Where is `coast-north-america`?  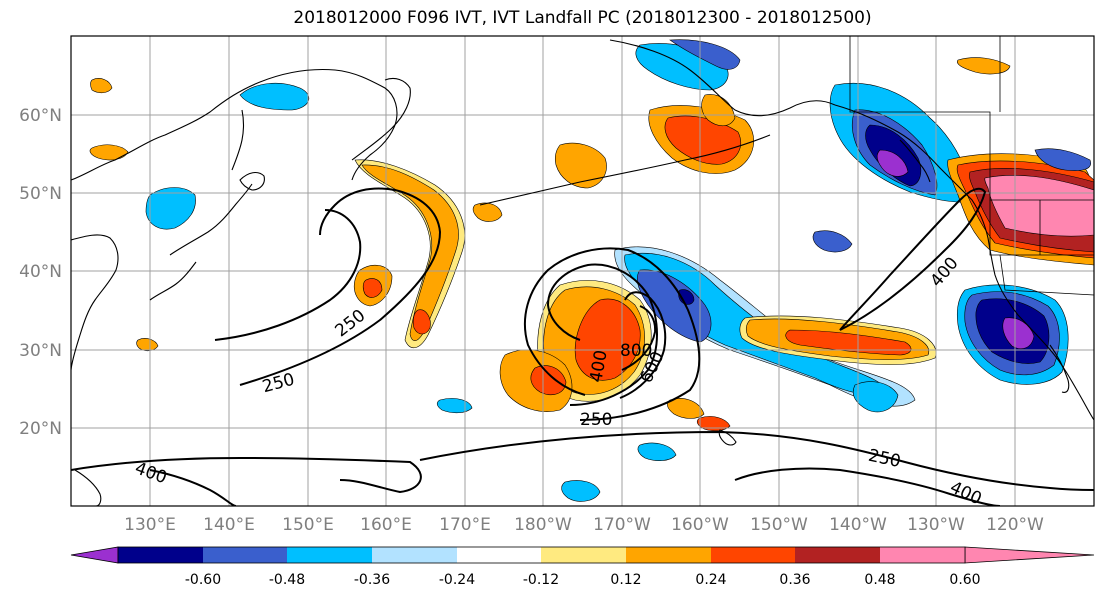
coast-north-america is located at coordinates (964, 262).